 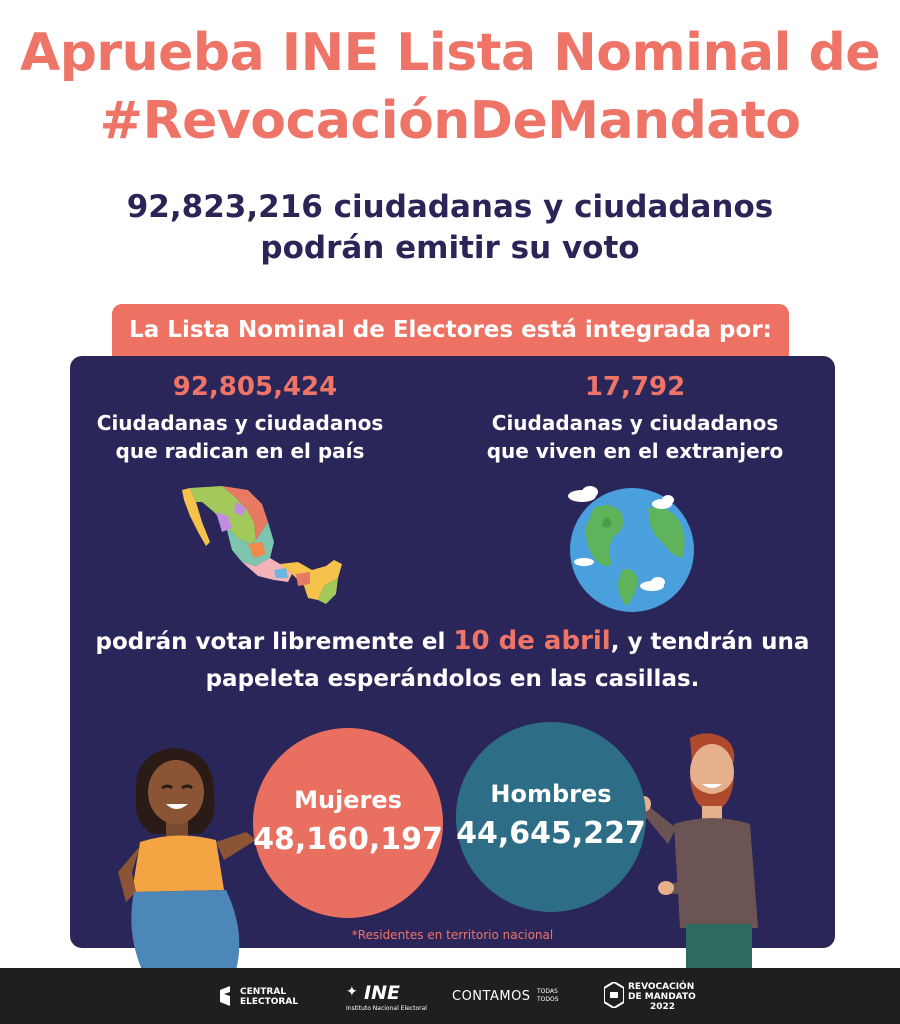 What do you see at coordinates (661, 987) in the screenshot?
I see `revocacion-line1: REVOCACIÓN` at bounding box center [661, 987].